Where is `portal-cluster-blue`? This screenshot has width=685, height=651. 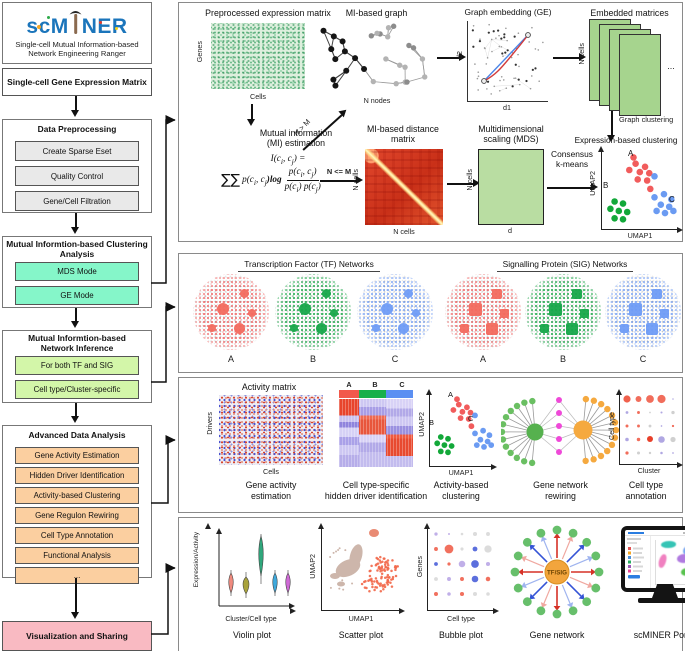
portal-cluster-blue is located at coordinates (684, 550).